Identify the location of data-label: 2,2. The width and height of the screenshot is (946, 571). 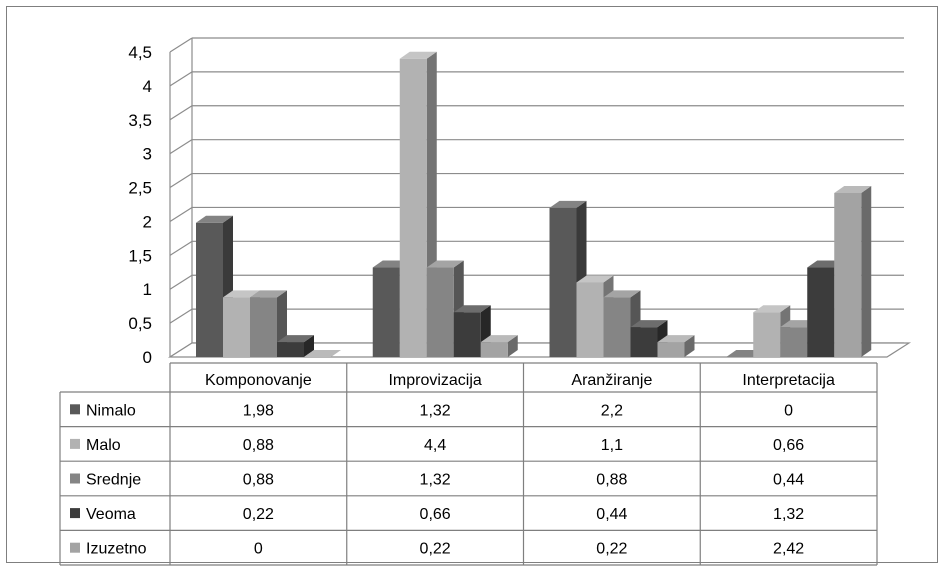
(612, 410).